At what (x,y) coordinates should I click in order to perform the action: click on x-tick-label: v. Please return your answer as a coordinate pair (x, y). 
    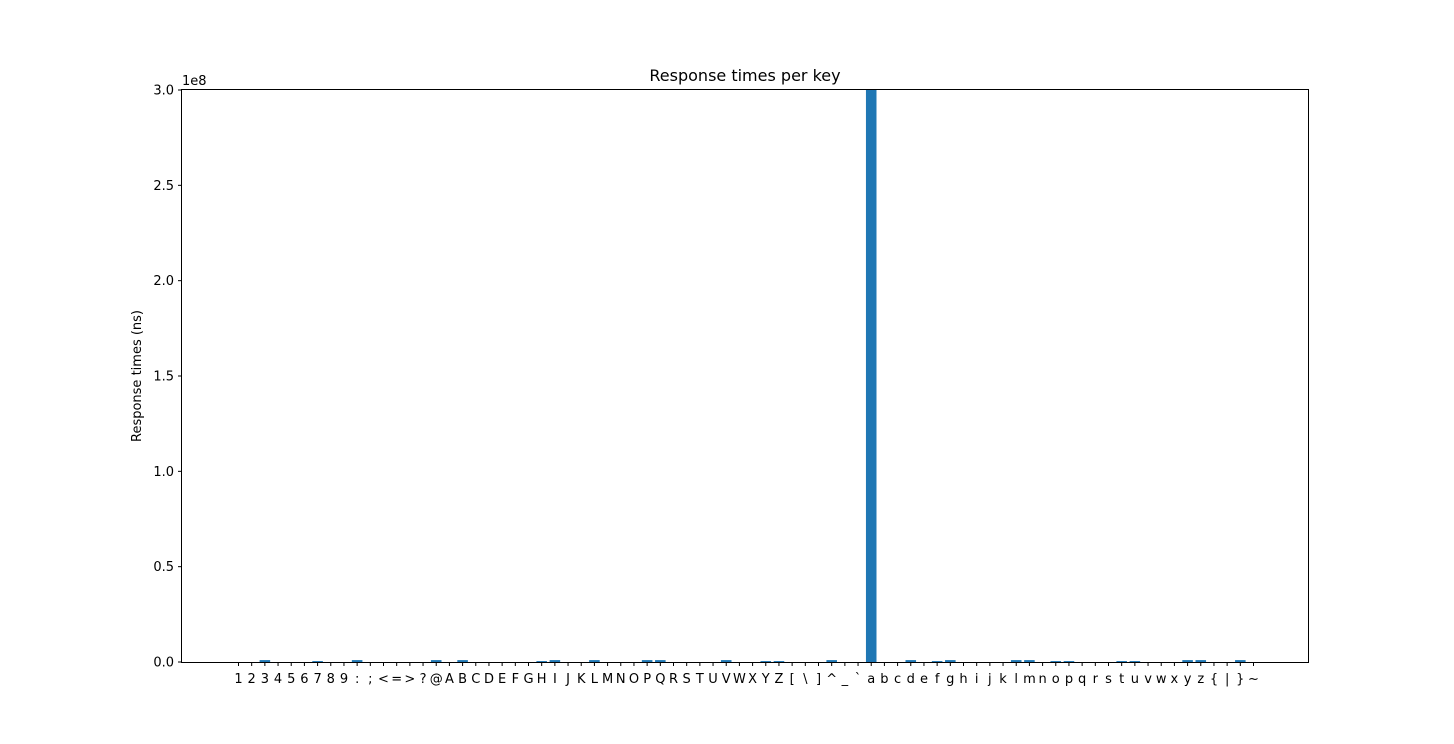
    Looking at the image, I should click on (1148, 679).